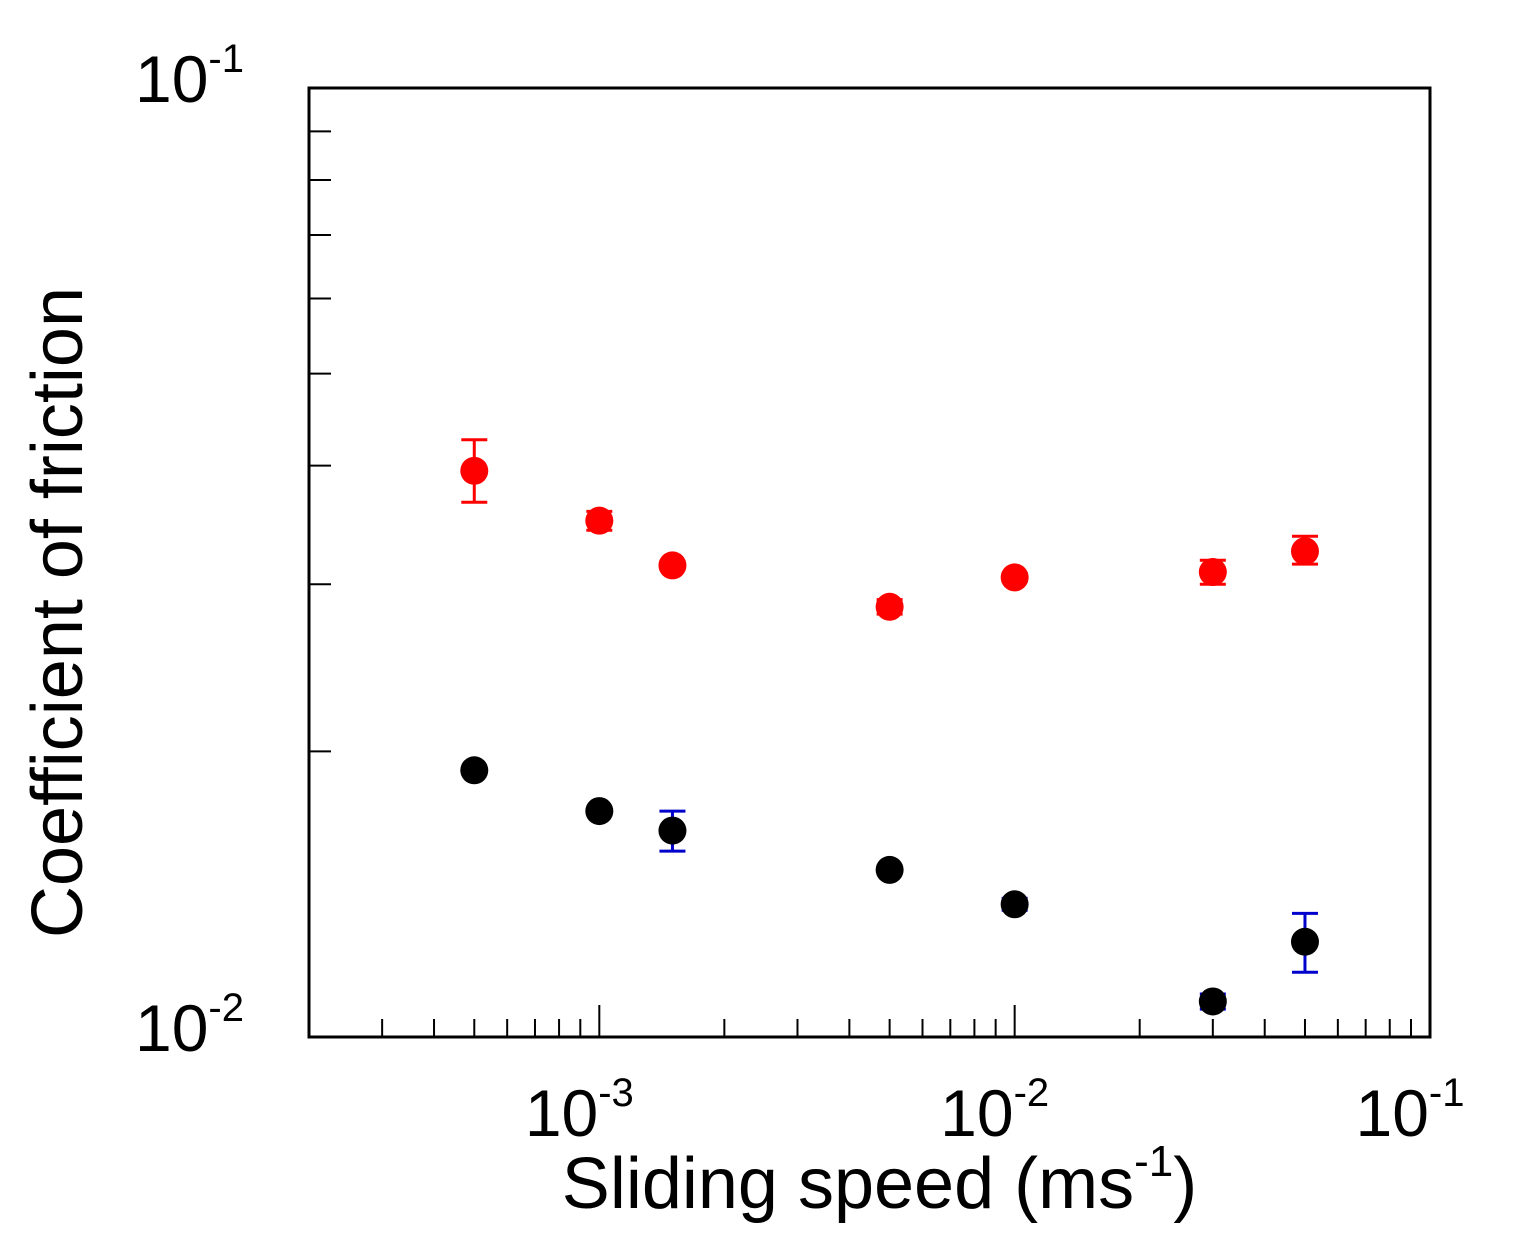 This screenshot has width=1514, height=1244. I want to click on y-tick-labels: 10⁻² 10⁻¹, so click(189, 551).